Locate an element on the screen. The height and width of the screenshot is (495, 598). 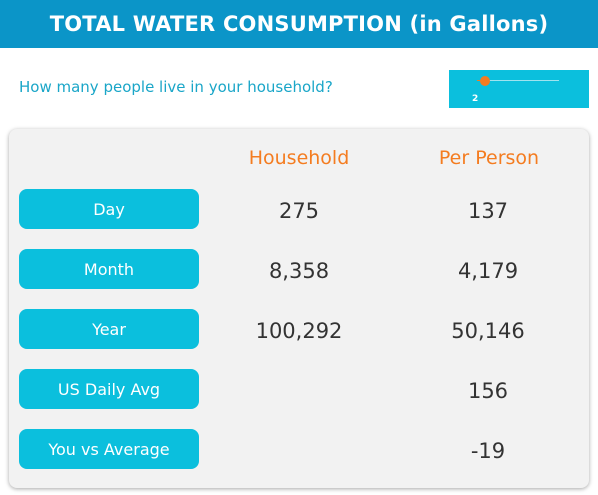
slider-thumb is located at coordinates (485, 81).